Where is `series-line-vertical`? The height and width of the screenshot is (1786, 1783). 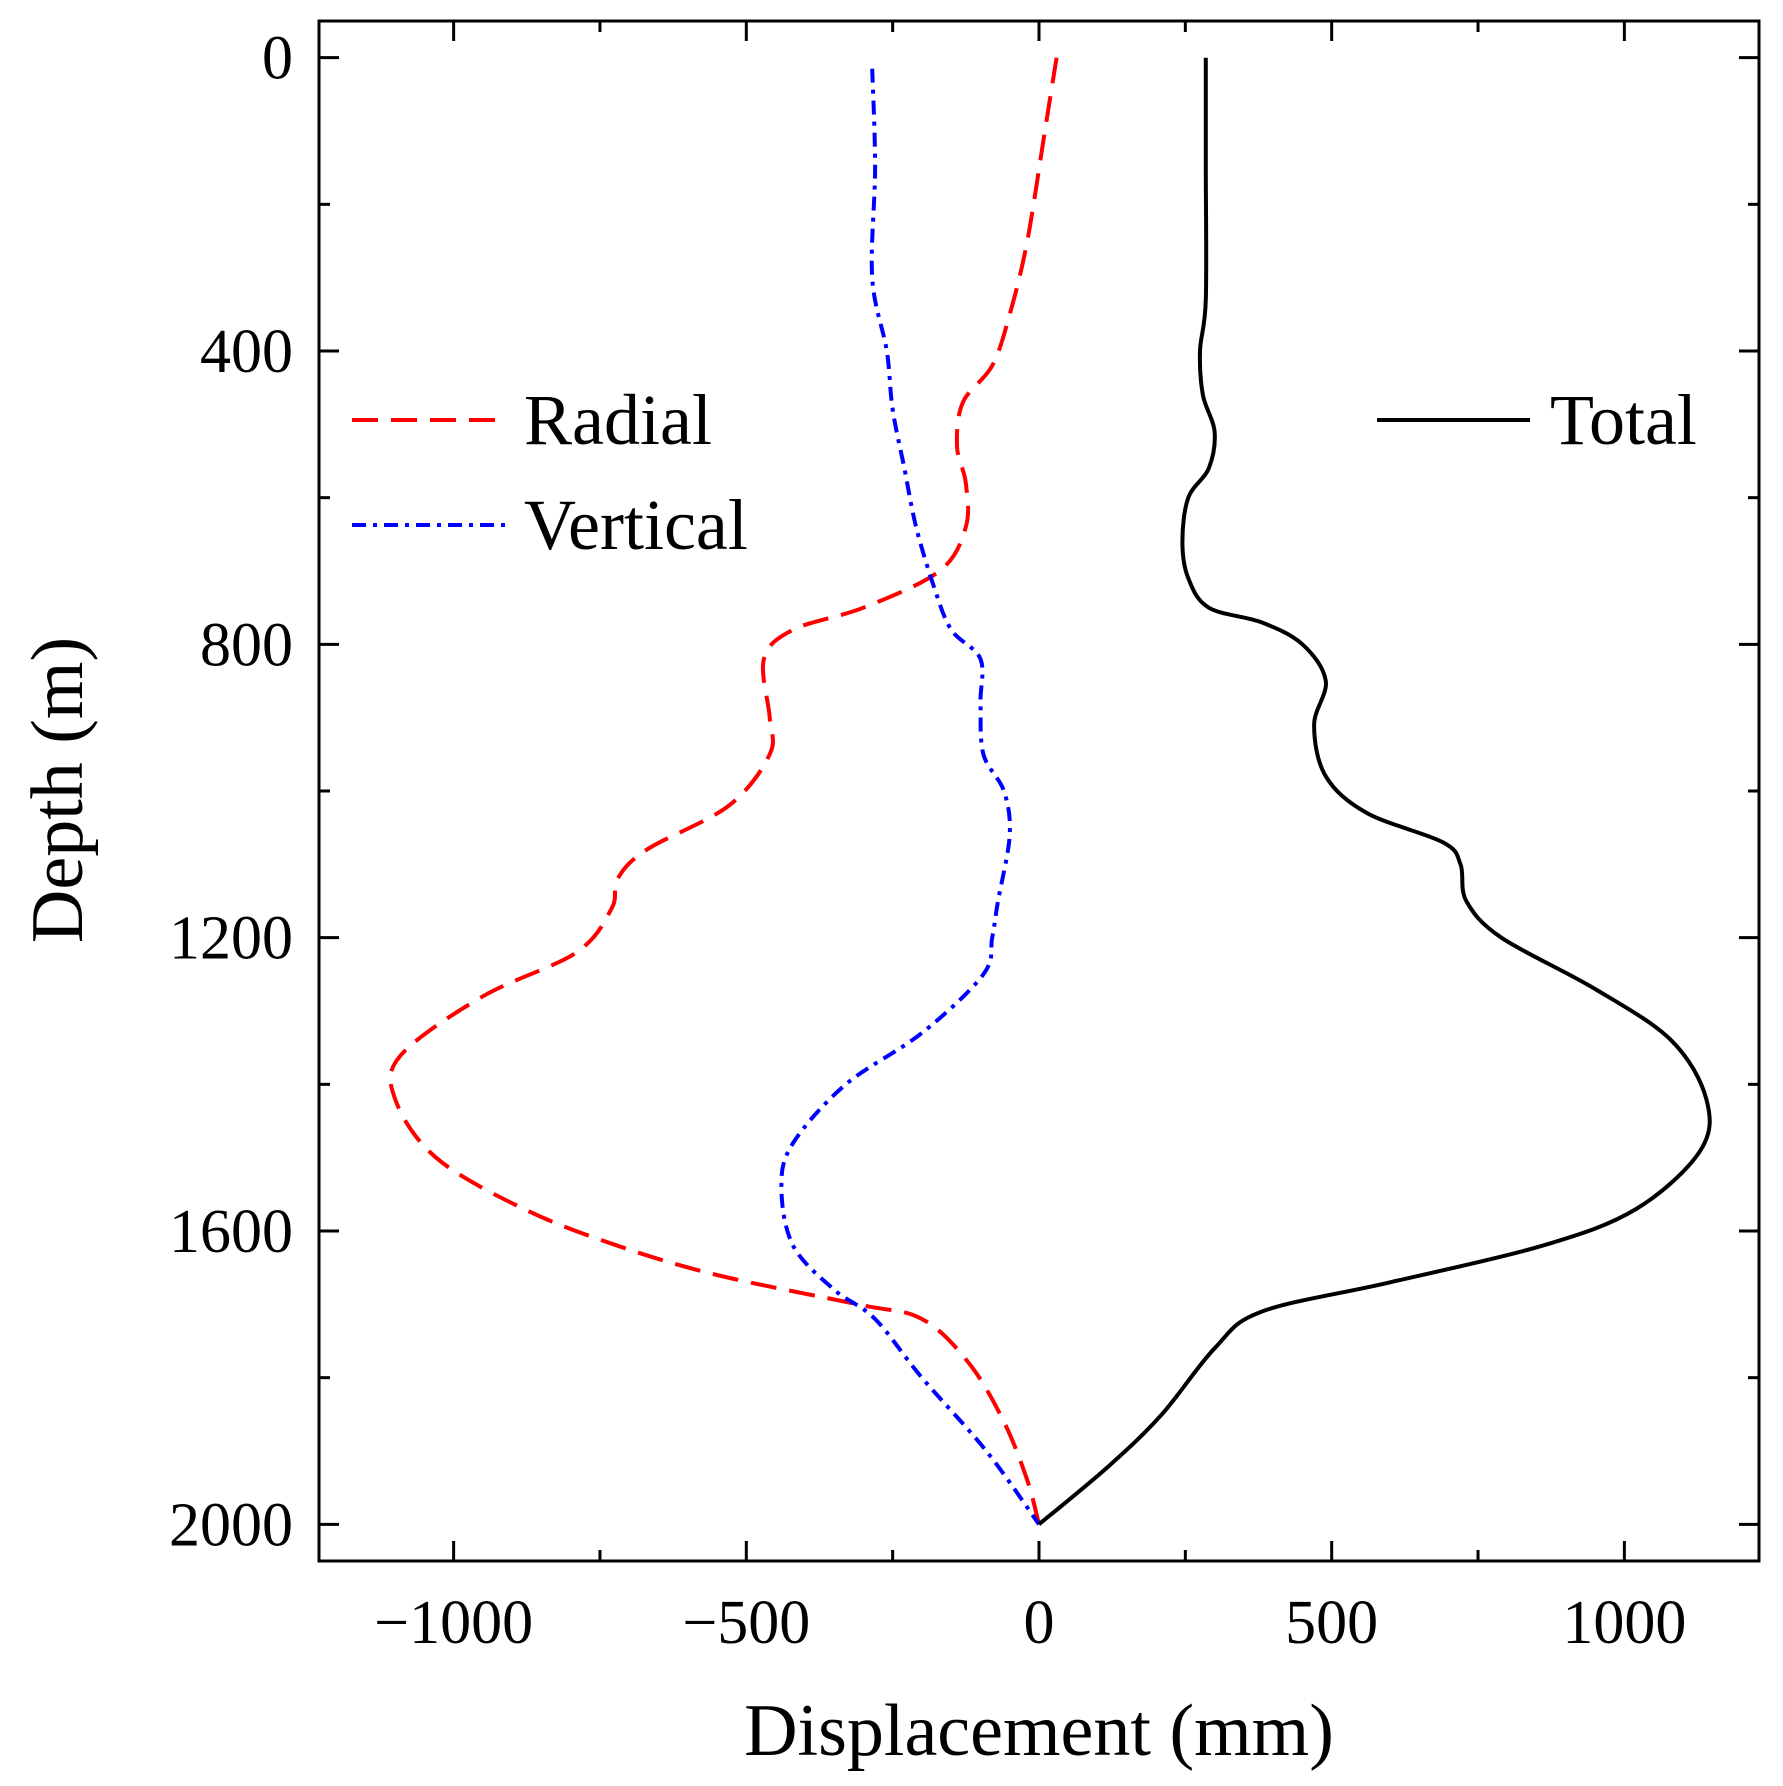
series-line-vertical is located at coordinates (910, 797).